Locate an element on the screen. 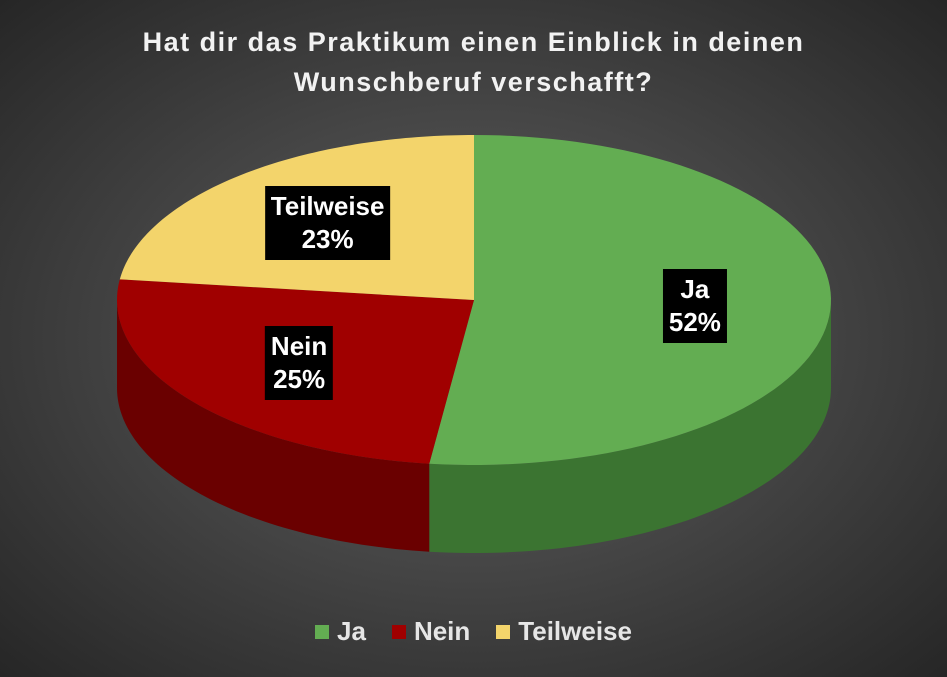 The image size is (947, 677). pie-side-nein is located at coordinates (273, 426).